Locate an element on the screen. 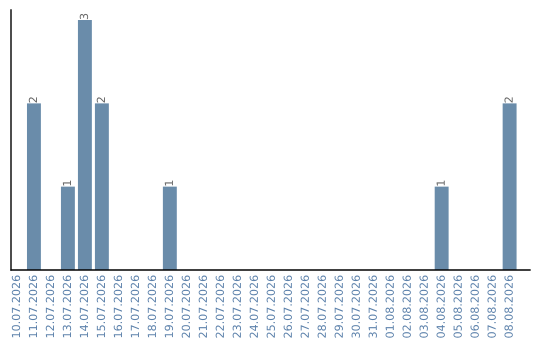 This screenshot has height=340, width=540. x-tick-label: 29.07.2026 is located at coordinates (338, 307).